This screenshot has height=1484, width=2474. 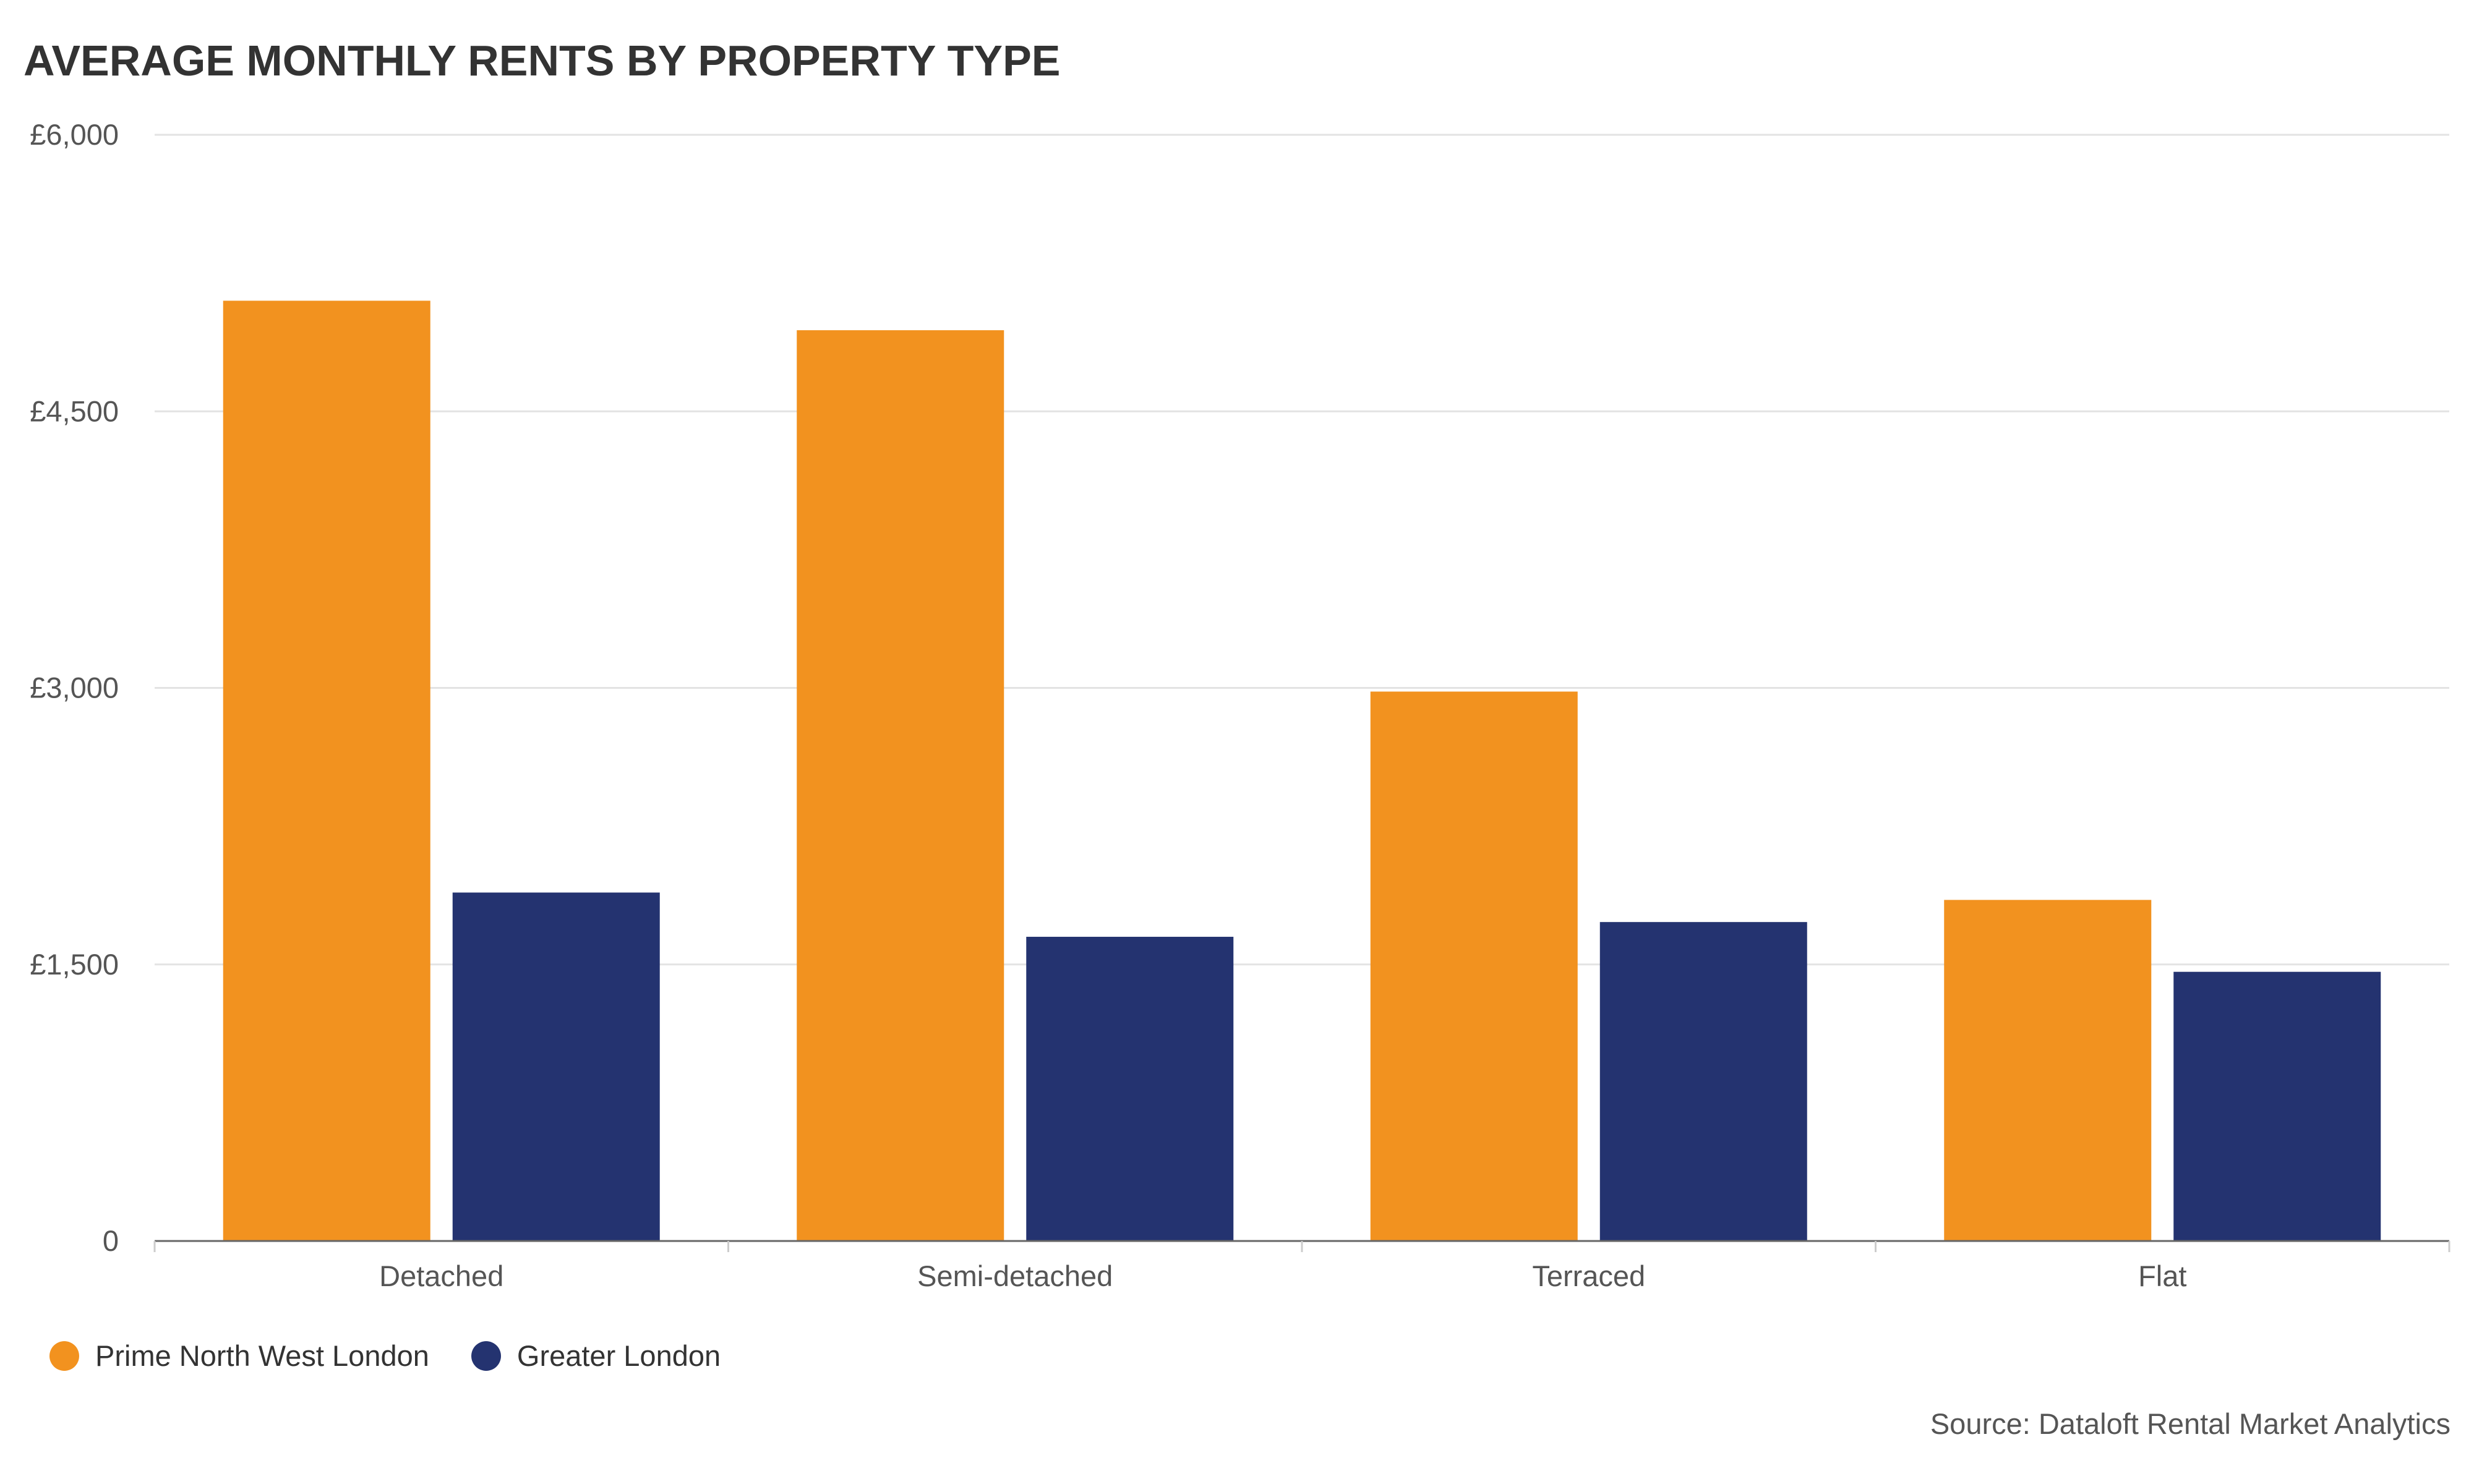 What do you see at coordinates (1282, 1276) in the screenshot?
I see `x-axis-ticks: Detached Semi-detached Terraced Flat` at bounding box center [1282, 1276].